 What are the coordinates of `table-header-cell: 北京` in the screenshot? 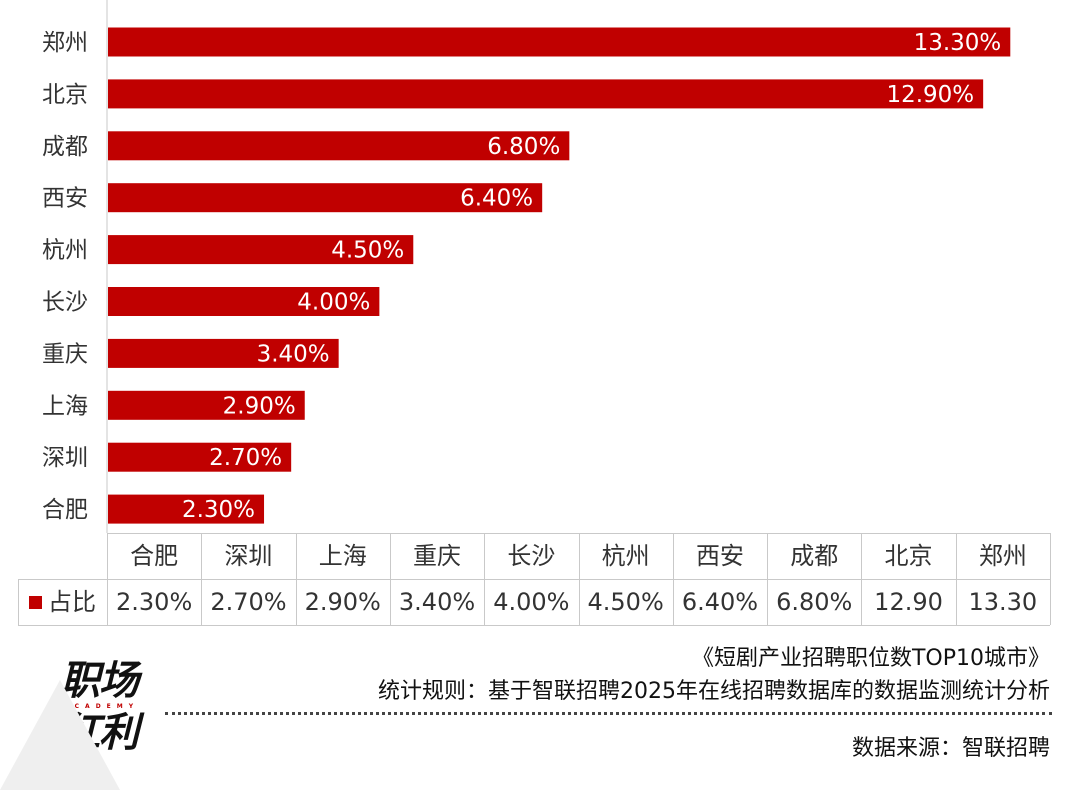 It's located at (908, 556).